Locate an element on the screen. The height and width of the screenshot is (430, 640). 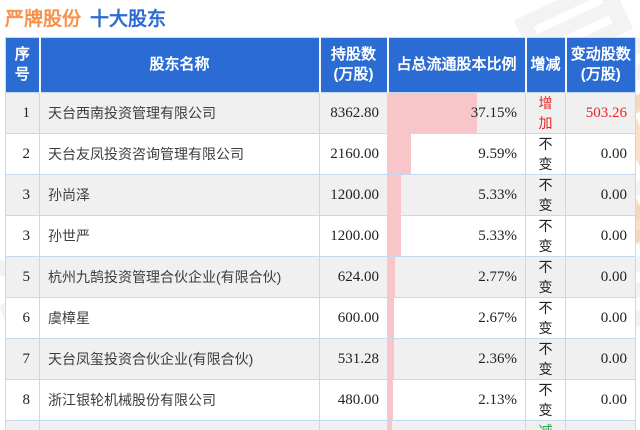
column-header: 序号 is located at coordinates (23, 65).